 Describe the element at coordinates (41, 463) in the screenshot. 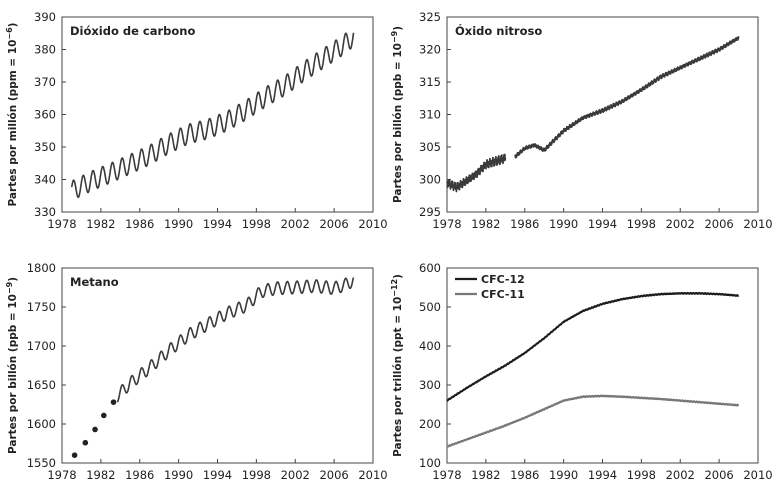

I see `y-tick-label: 1550` at that location.